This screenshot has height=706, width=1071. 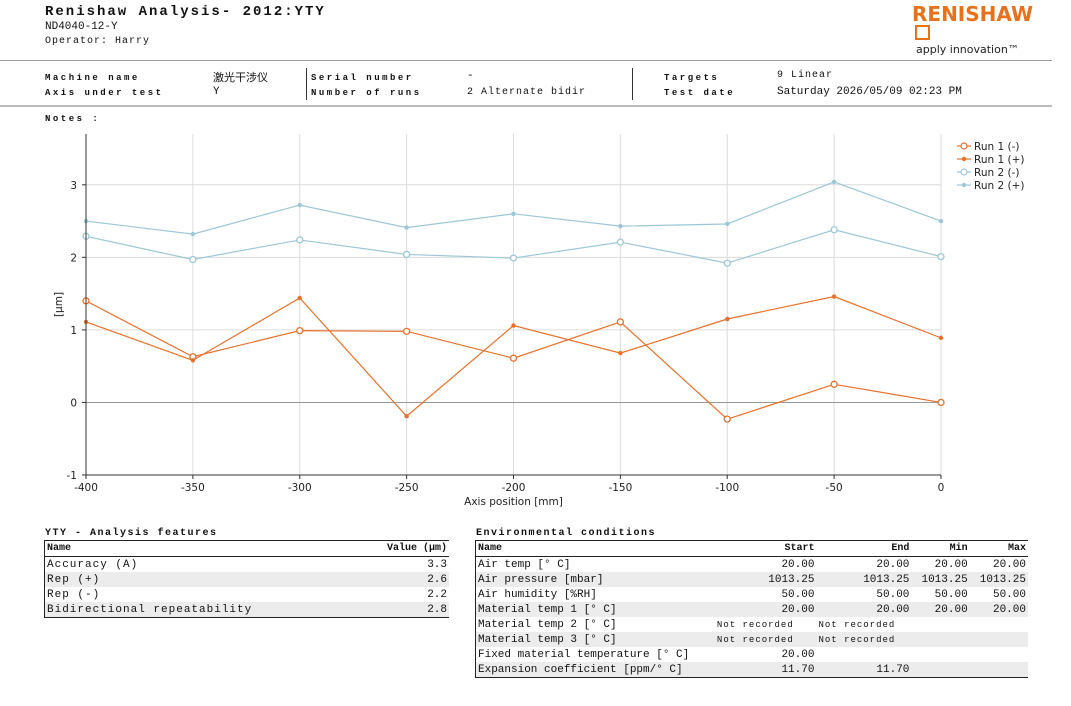 What do you see at coordinates (73, 258) in the screenshot?
I see `y-tick-label: 2` at bounding box center [73, 258].